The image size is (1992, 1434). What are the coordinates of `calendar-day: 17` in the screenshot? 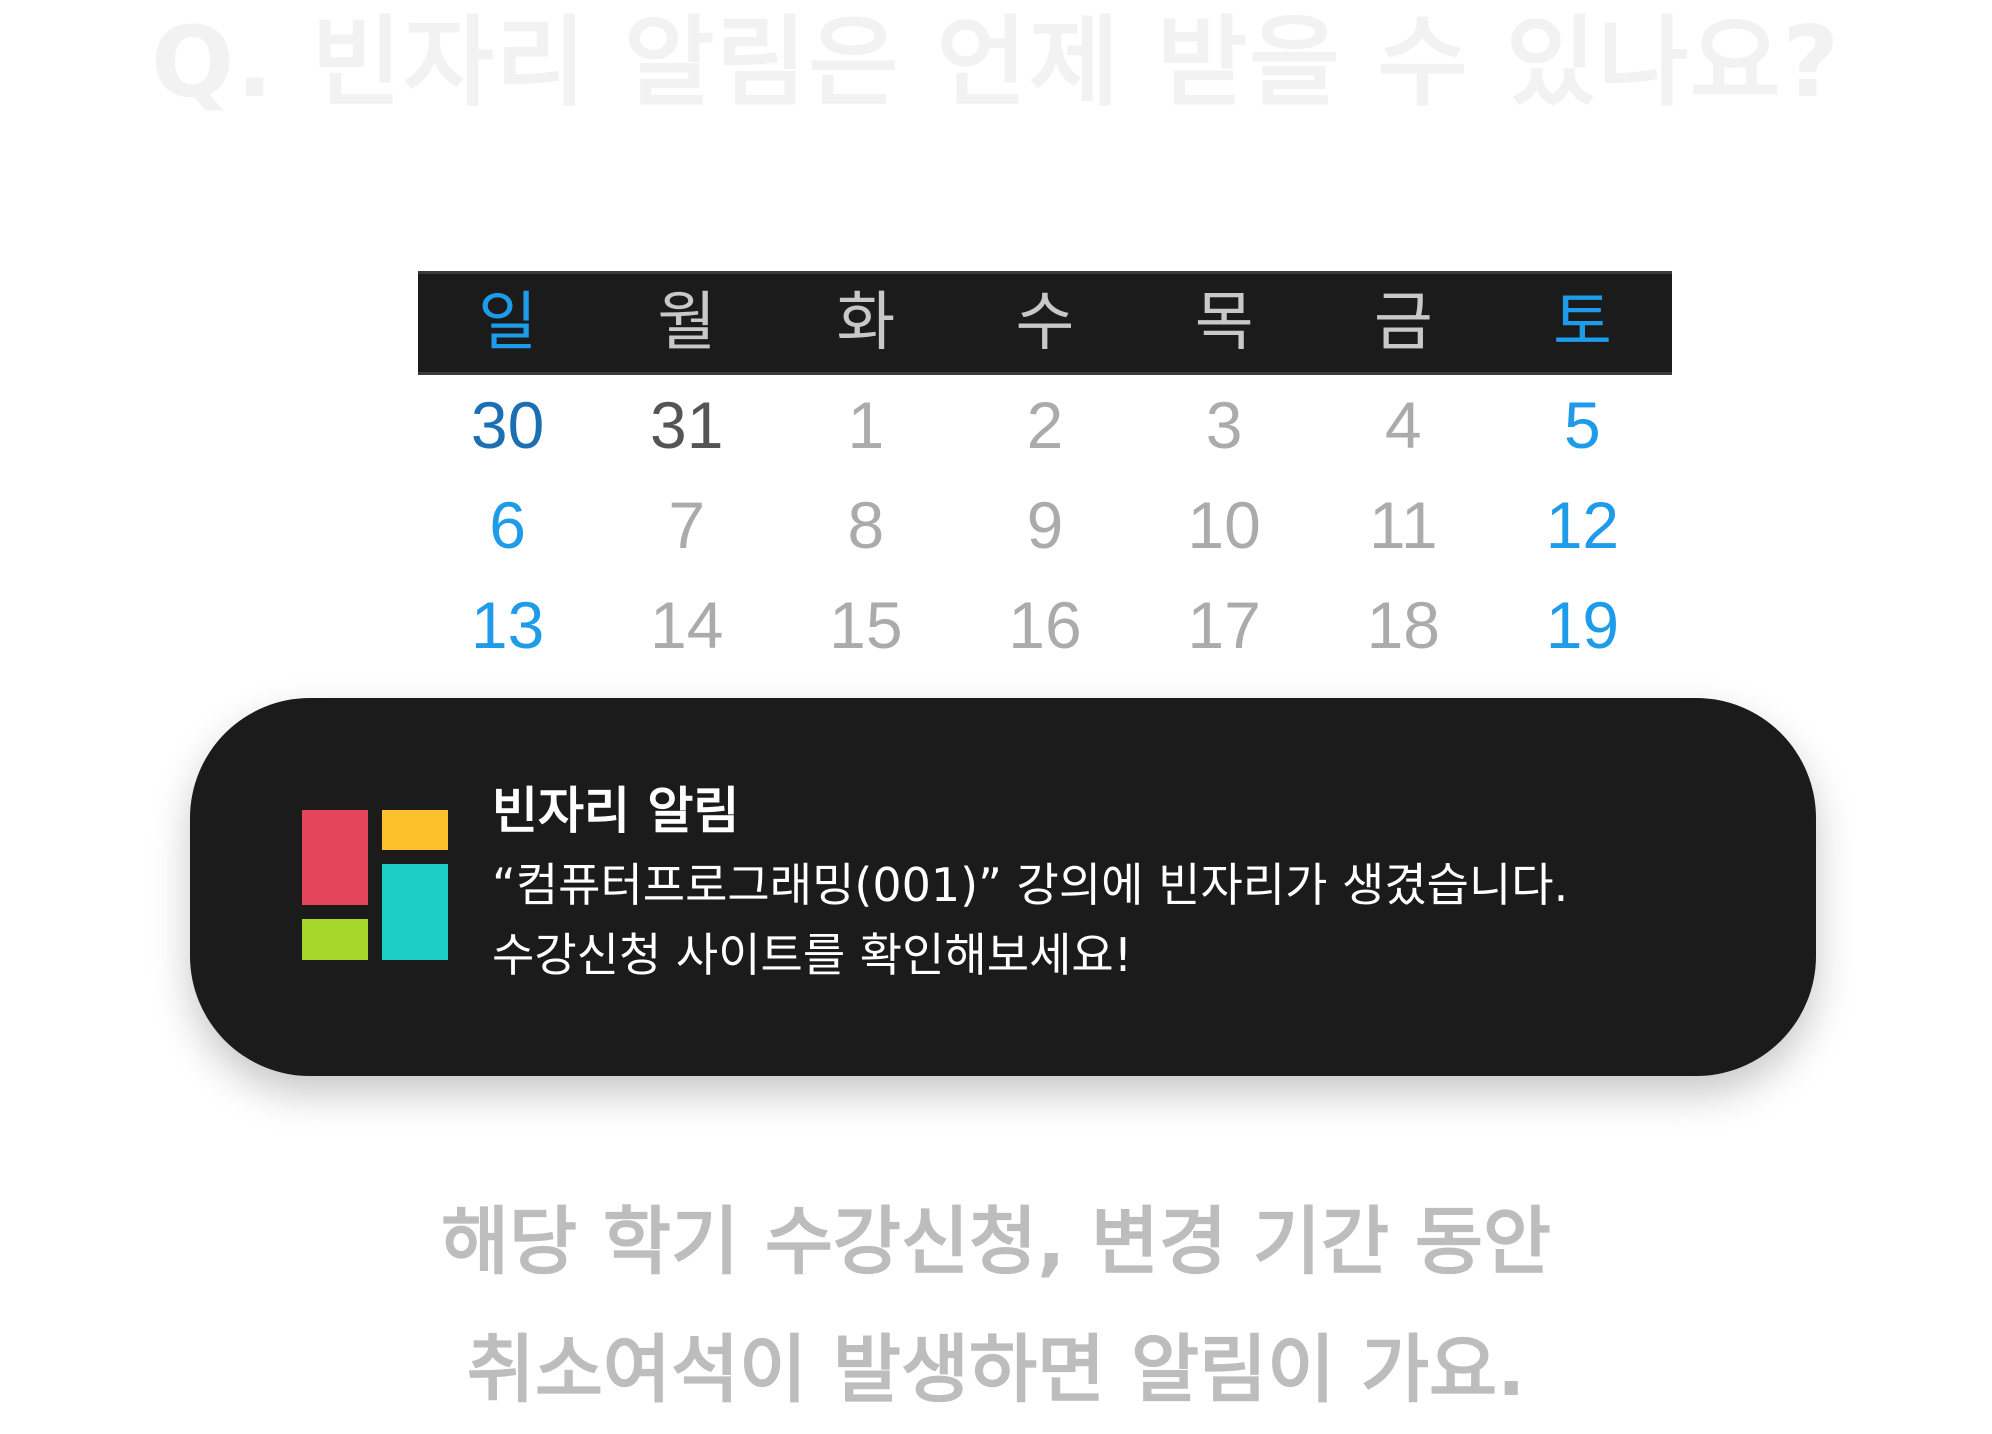 It's located at (1224, 625).